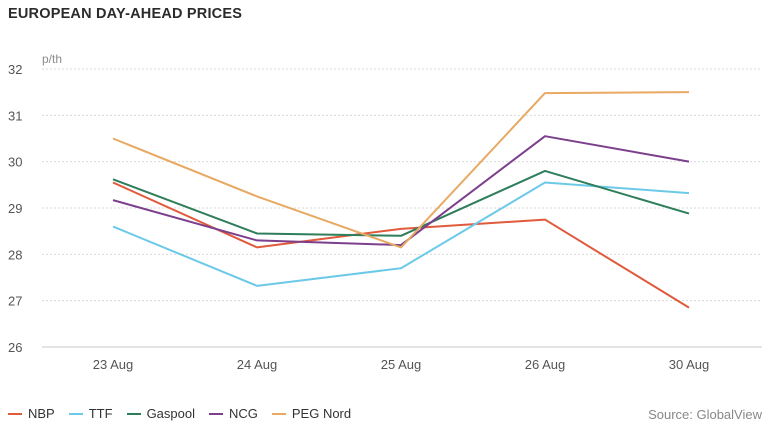 This screenshot has height=430, width=770. Describe the element at coordinates (321, 413) in the screenshot. I see `legend-label: PEG Nord` at that location.